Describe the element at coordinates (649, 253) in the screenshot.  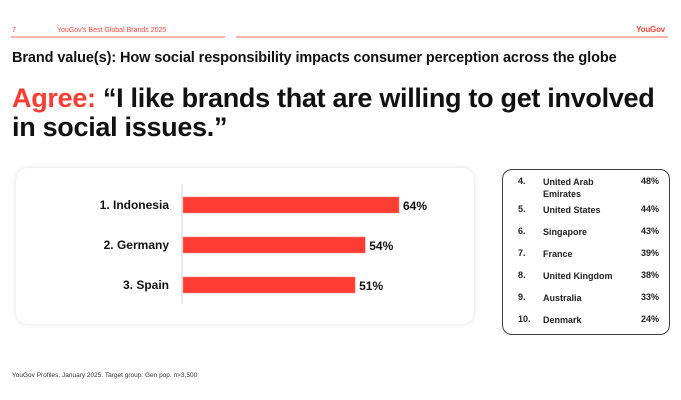
I see `percentage-value: 39%` at that location.